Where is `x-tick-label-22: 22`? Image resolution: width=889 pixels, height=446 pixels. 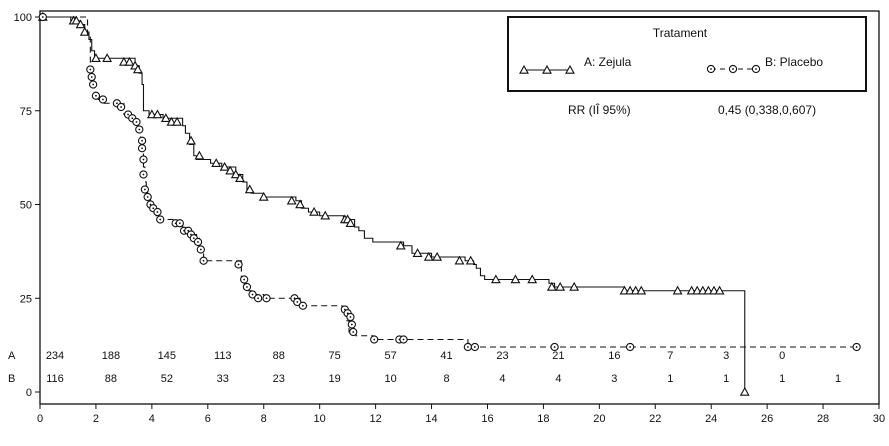
x-tick-label-22: 22 is located at coordinates (655, 419).